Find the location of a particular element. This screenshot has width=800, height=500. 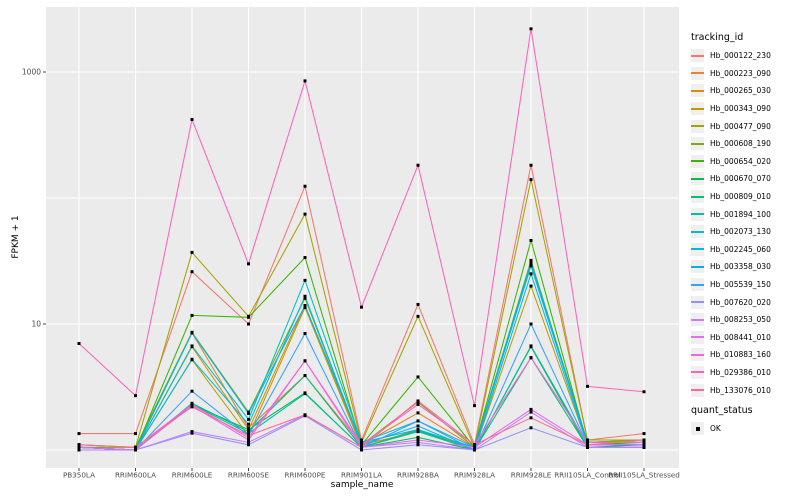

legend-item-Hb_001894_100: Hb_001894_100 is located at coordinates (745, 214).